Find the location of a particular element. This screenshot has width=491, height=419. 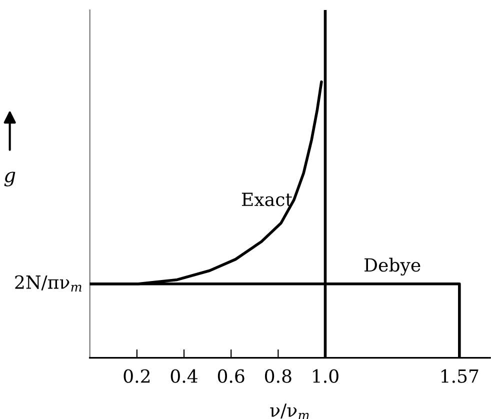

x-tick-label: 0.4 is located at coordinates (184, 376).